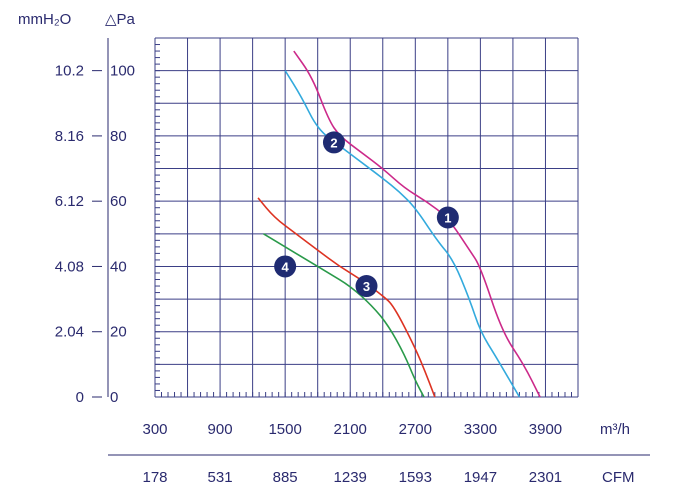 This screenshot has height=494, width=680. I want to click on curve-badge-label-4: 4, so click(286, 266).